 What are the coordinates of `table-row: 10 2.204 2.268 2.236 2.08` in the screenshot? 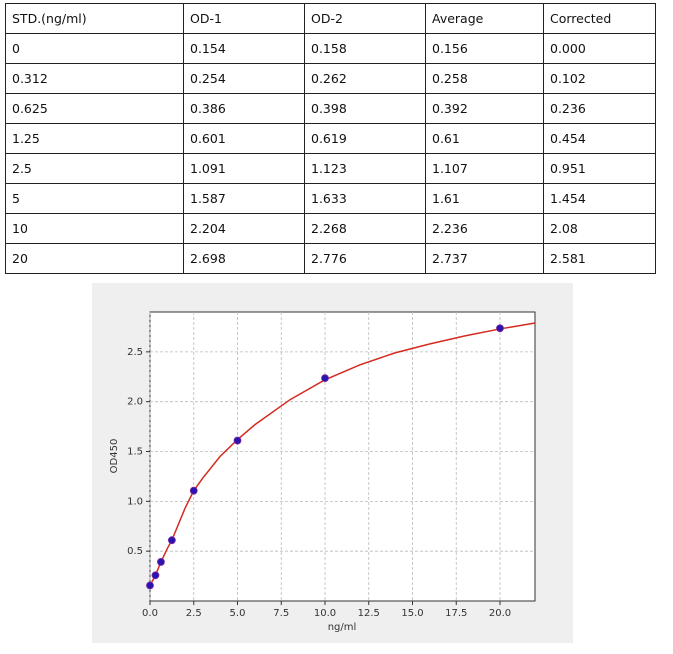 It's located at (330, 228).